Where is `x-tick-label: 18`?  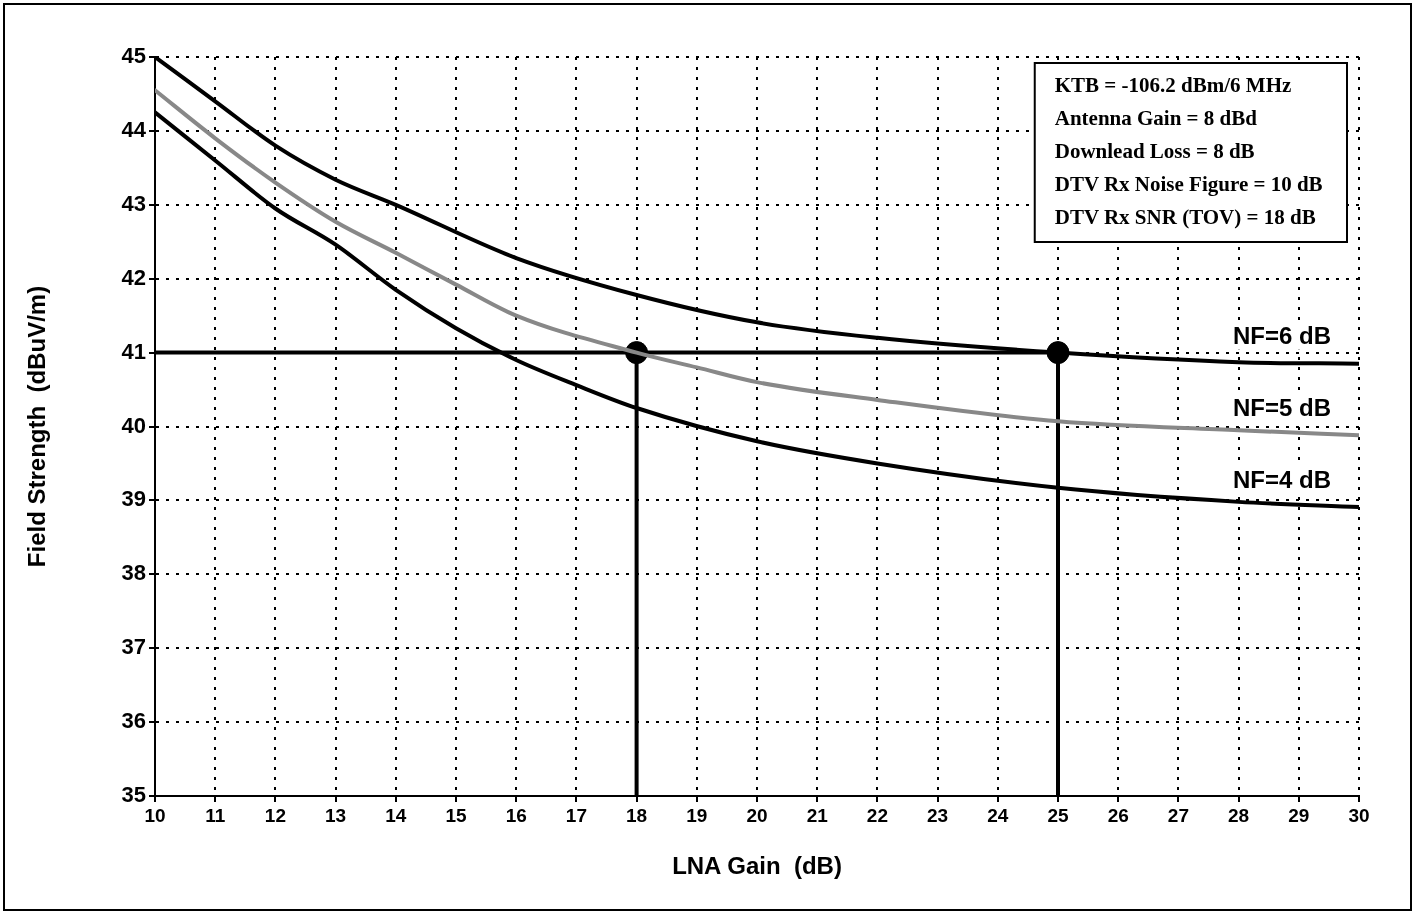 x-tick-label: 18 is located at coordinates (637, 815).